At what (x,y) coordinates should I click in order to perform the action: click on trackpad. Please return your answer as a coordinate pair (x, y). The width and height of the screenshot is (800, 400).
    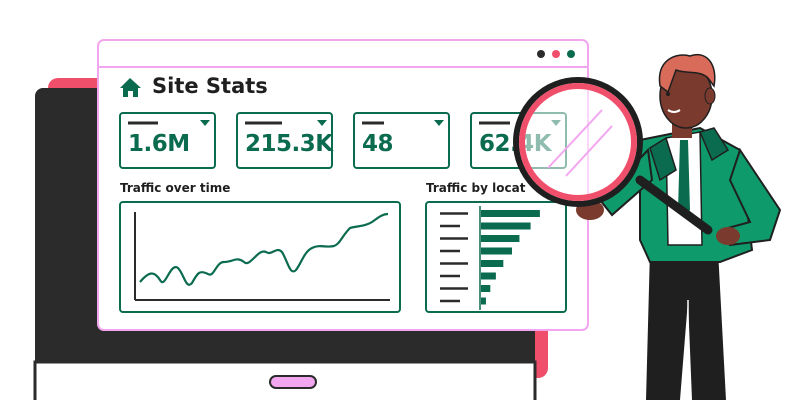
    Looking at the image, I should click on (293, 382).